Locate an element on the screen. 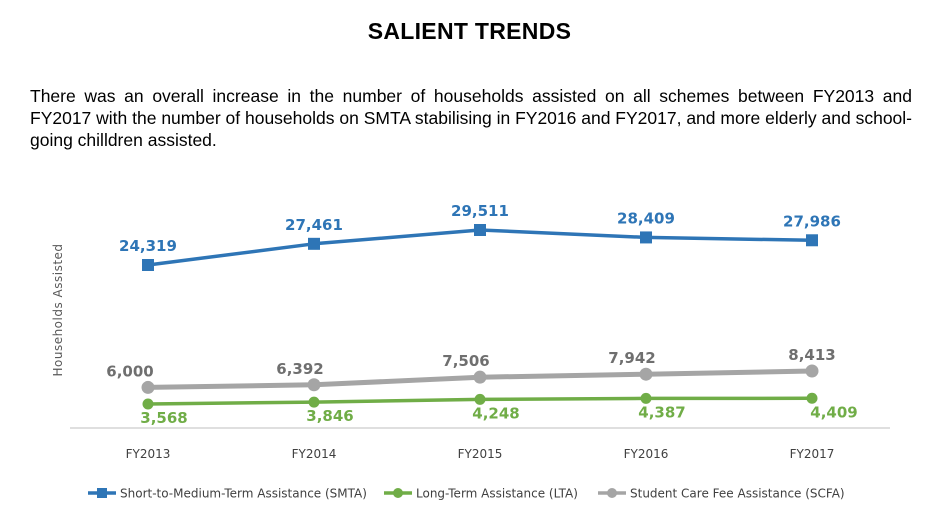 The image size is (939, 516). x-tick-label: FY2013 is located at coordinates (148, 454).